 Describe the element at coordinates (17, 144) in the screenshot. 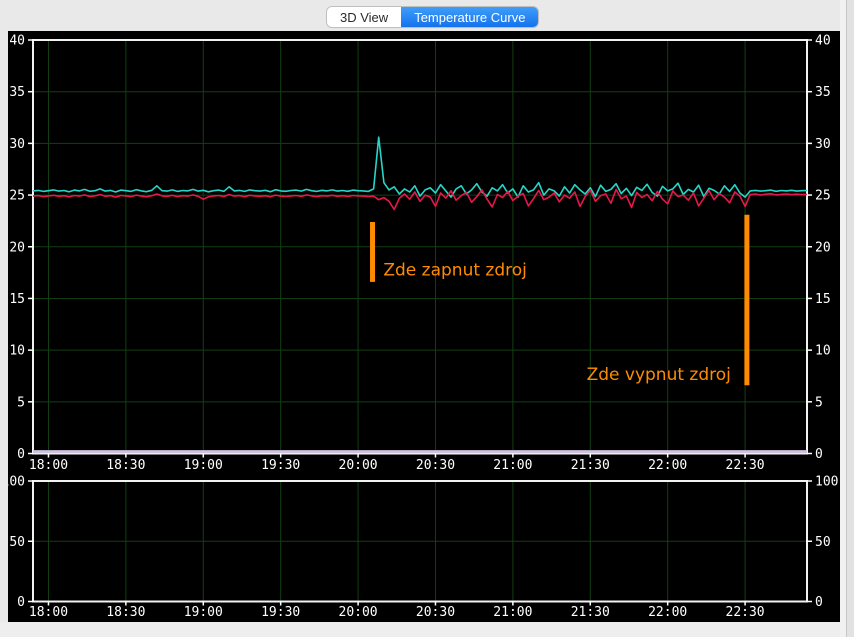

I see `y-axis-label-left: 30` at that location.